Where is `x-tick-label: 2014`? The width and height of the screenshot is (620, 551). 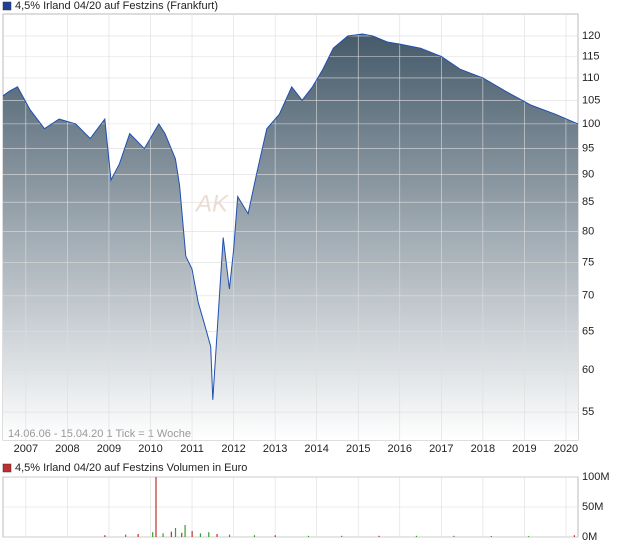 x-tick-label: 2014 is located at coordinates (316, 449).